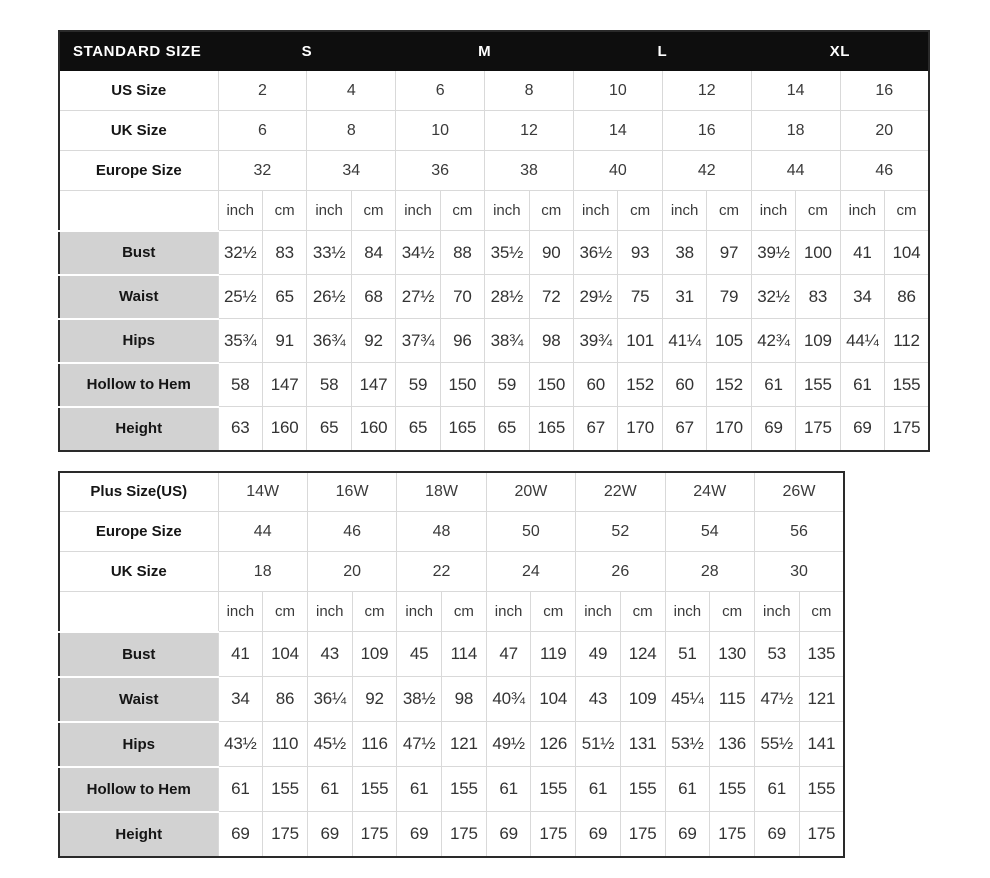 The height and width of the screenshot is (878, 990). What do you see at coordinates (642, 744) in the screenshot?
I see `measurement-value-cell: 131` at bounding box center [642, 744].